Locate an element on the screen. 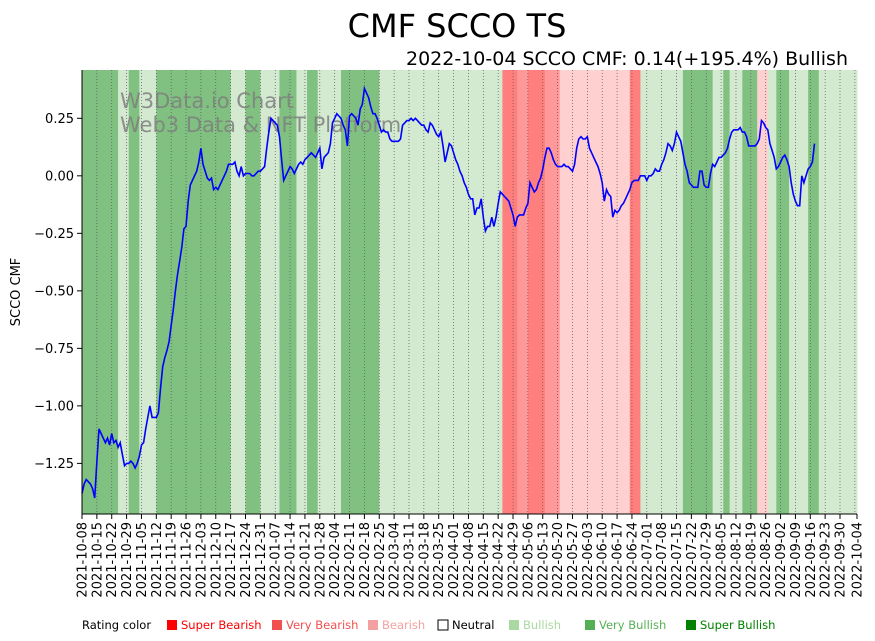 Image resolution: width=875 pixels, height=641 pixels. y-tick-label: −0.25 is located at coordinates (54, 234).